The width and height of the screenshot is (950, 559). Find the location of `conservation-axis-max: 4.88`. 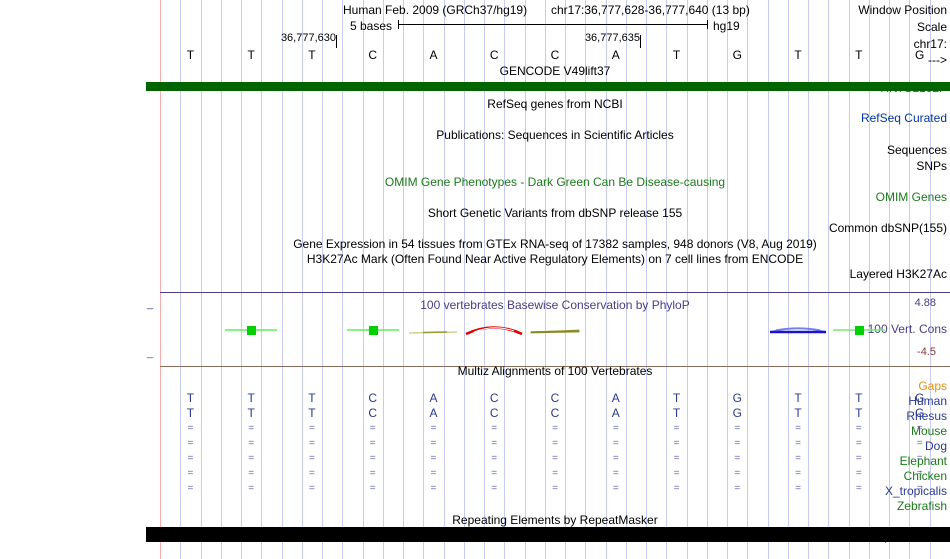

conservation-axis-max: 4.88 is located at coordinates (925, 303).